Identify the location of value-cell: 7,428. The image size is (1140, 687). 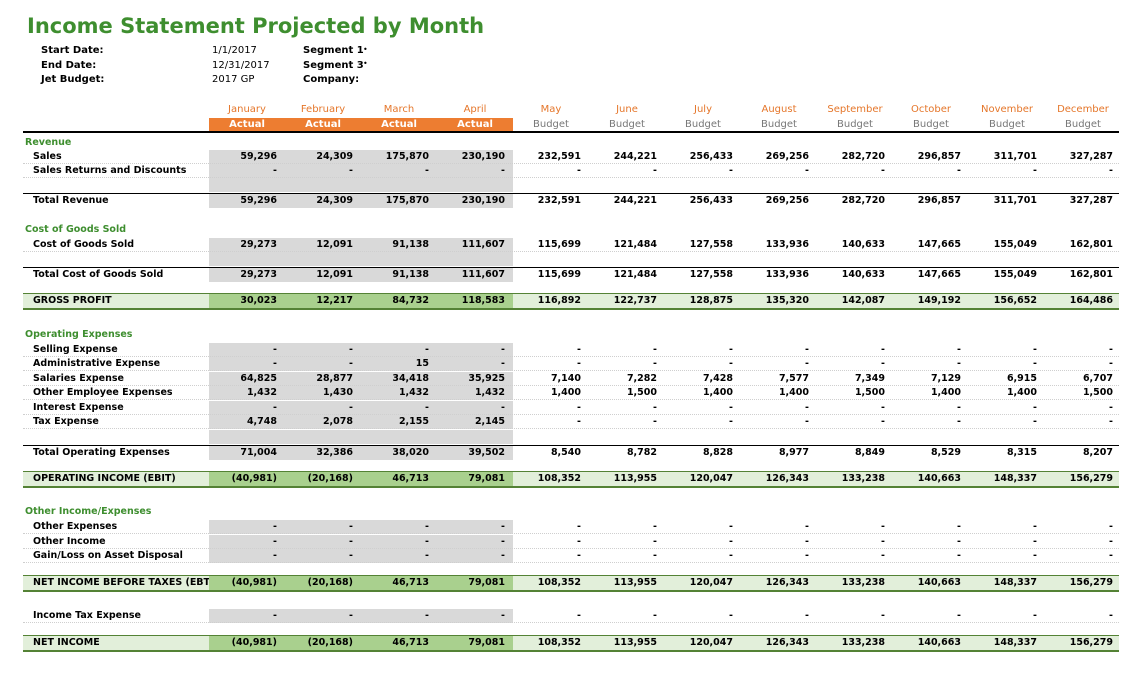
(717, 378).